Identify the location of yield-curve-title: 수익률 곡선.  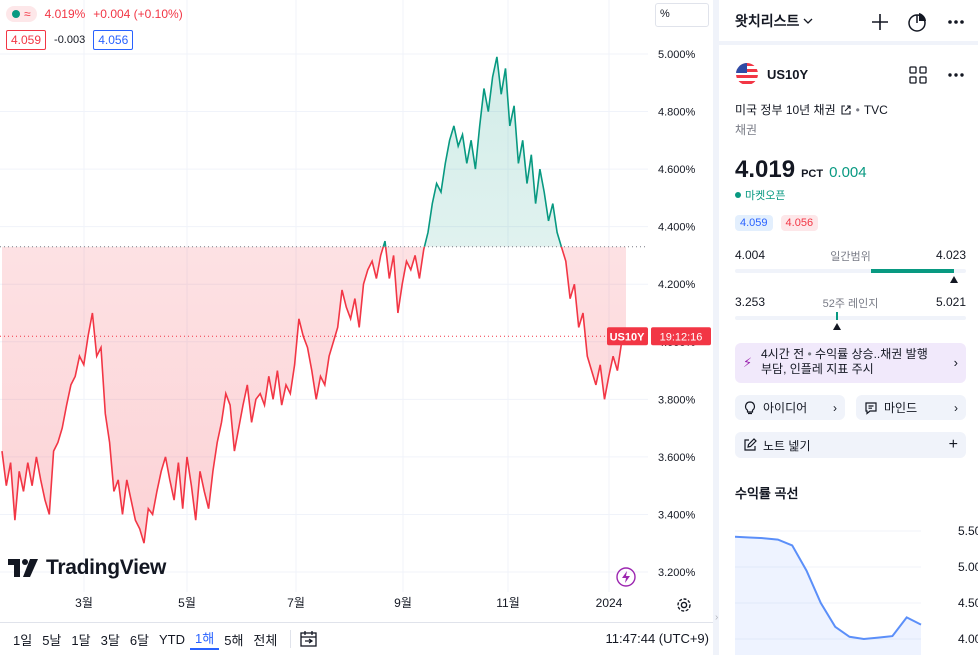
(767, 493).